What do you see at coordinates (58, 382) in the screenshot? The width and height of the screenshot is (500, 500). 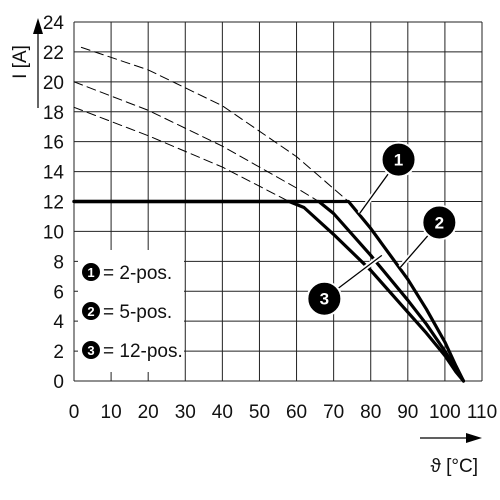 I see `y-tick-label: 0` at bounding box center [58, 382].